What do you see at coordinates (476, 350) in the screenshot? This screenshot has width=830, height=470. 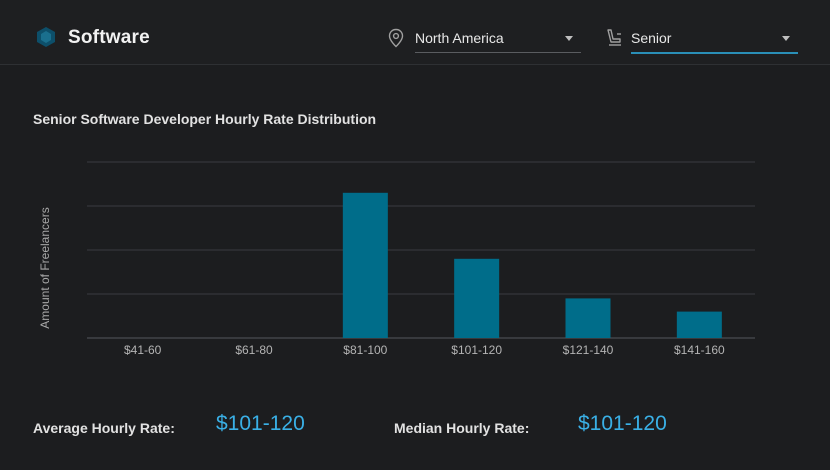 I see `x-tick-label: $101-120` at bounding box center [476, 350].